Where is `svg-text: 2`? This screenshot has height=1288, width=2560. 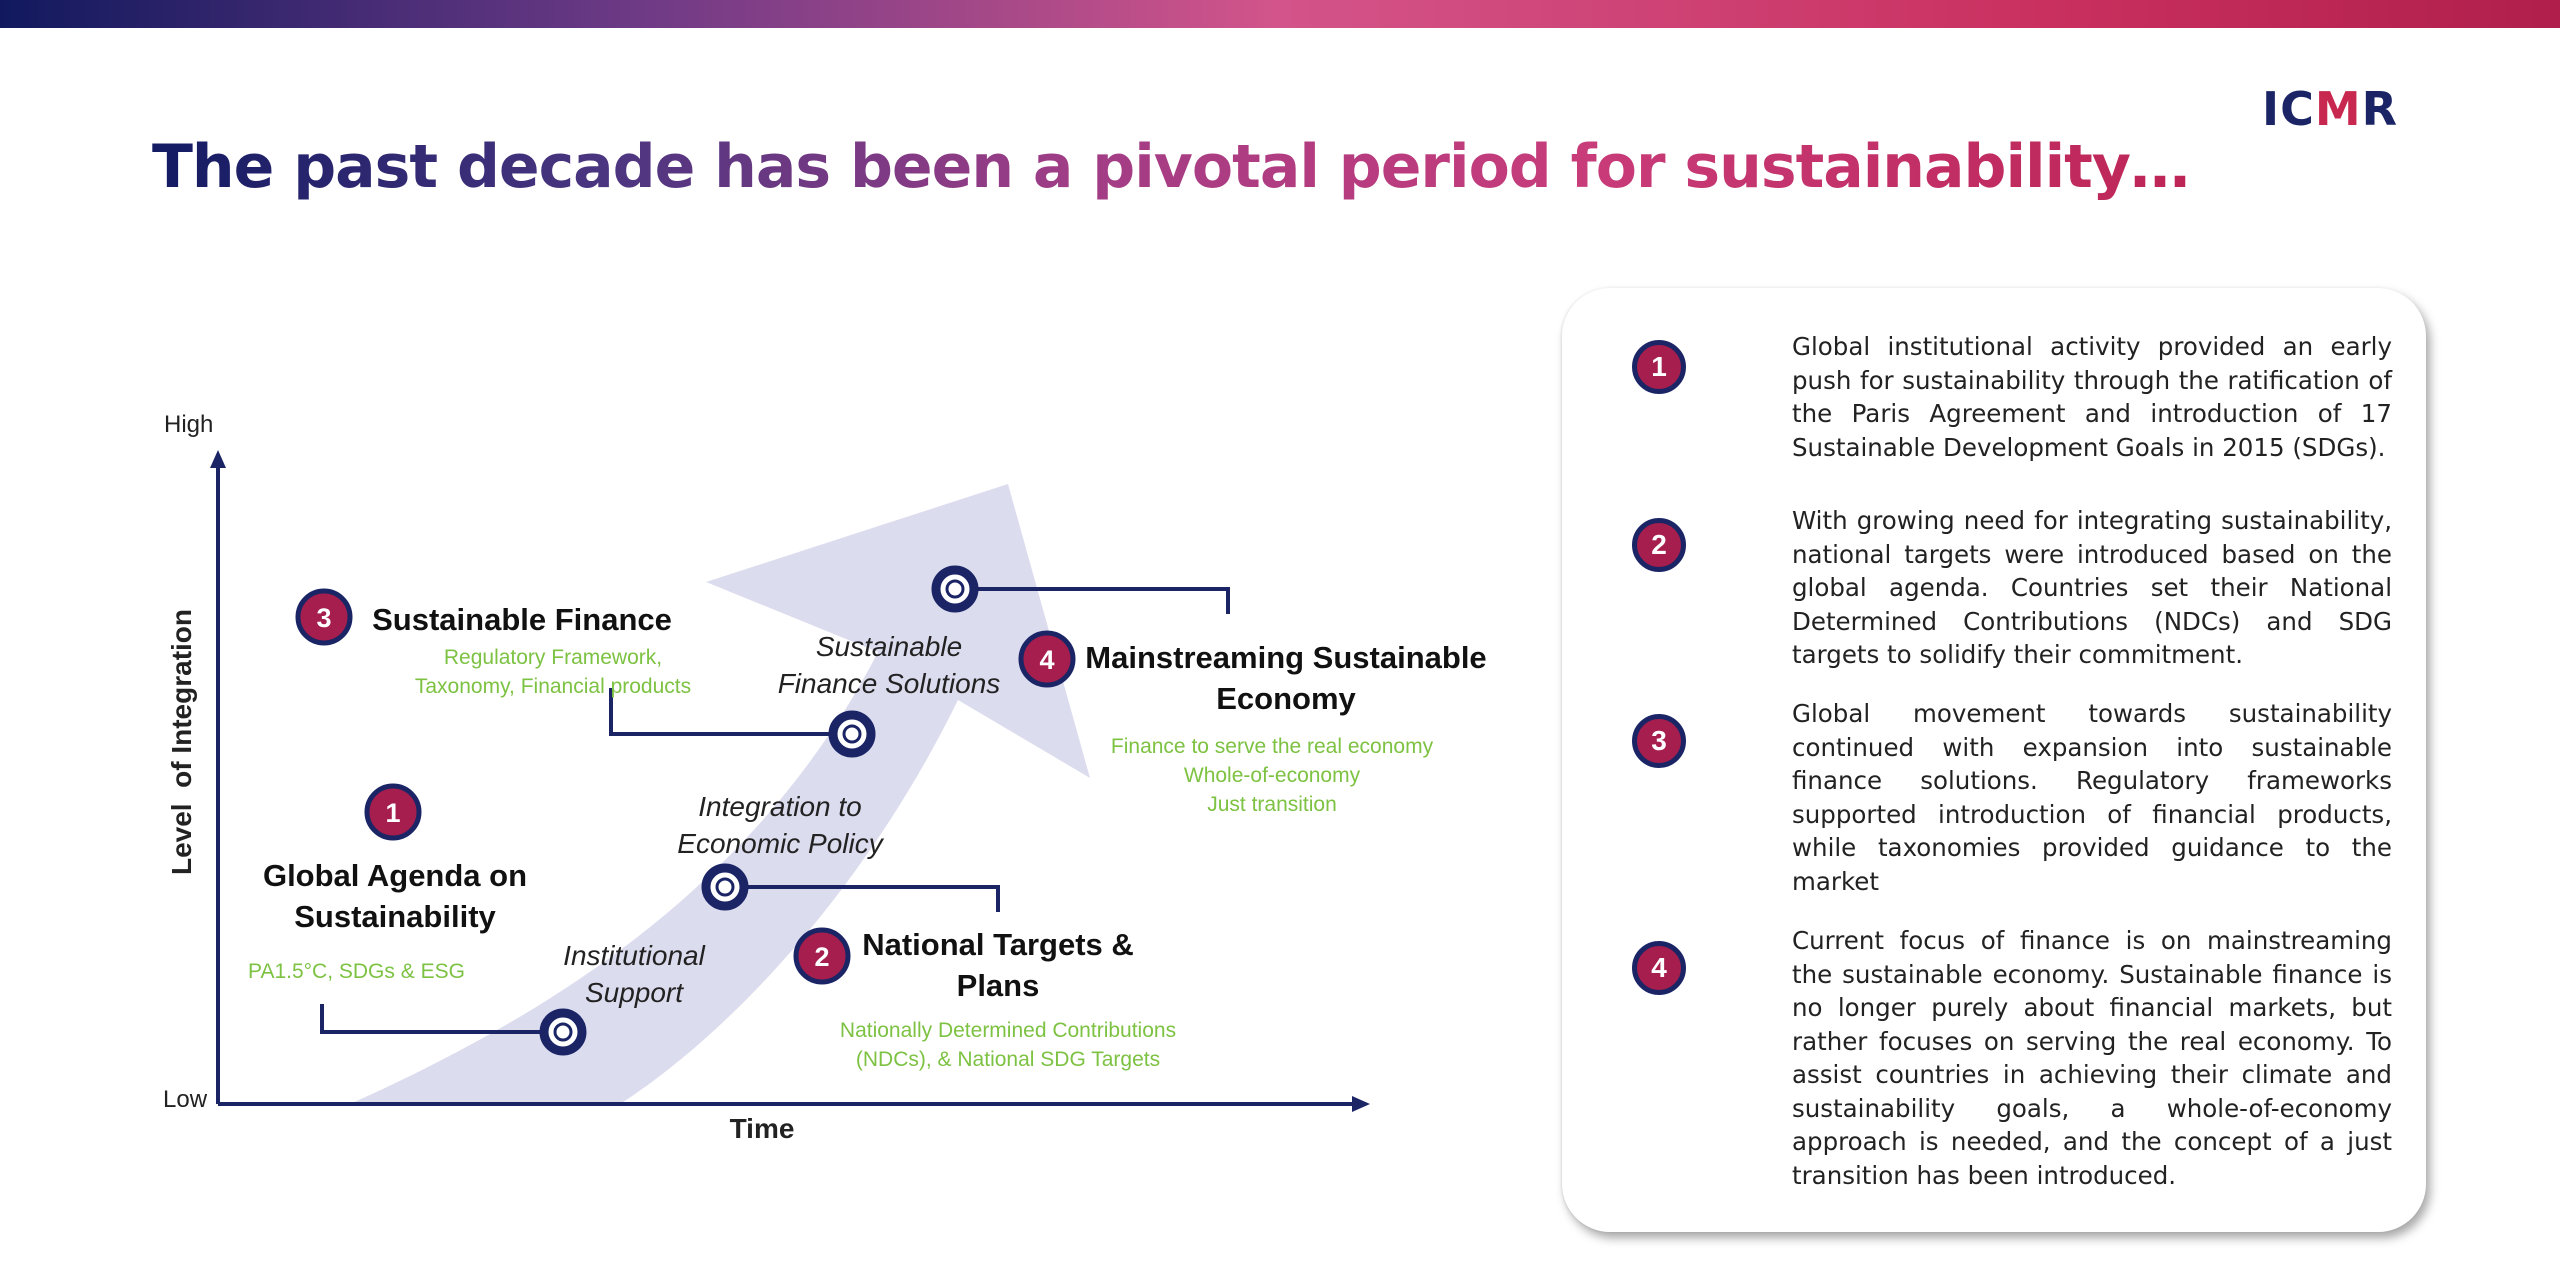
svg-text: 2 is located at coordinates (821, 957).